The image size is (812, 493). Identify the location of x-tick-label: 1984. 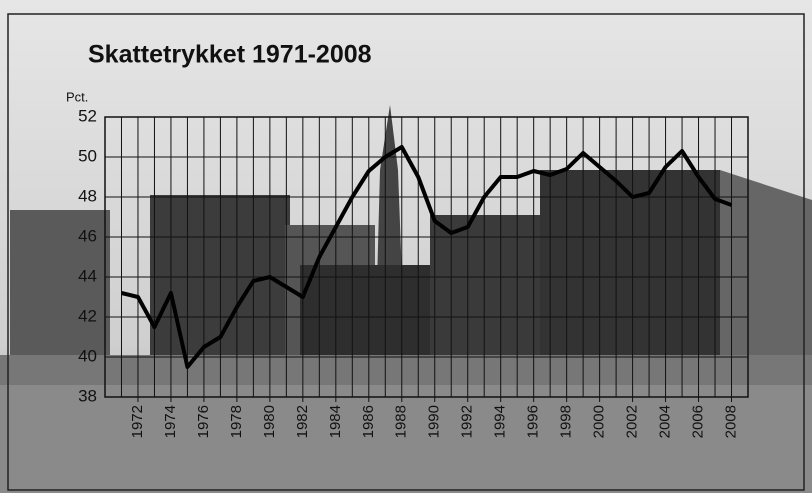
(335, 421).